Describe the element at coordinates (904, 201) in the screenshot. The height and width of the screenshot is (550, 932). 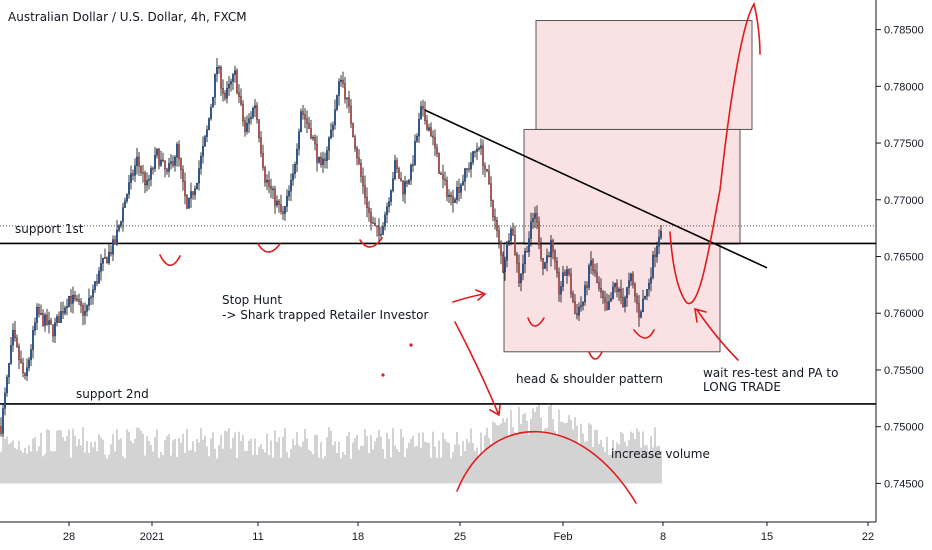
I see `y-tick-label: 0.77000` at that location.